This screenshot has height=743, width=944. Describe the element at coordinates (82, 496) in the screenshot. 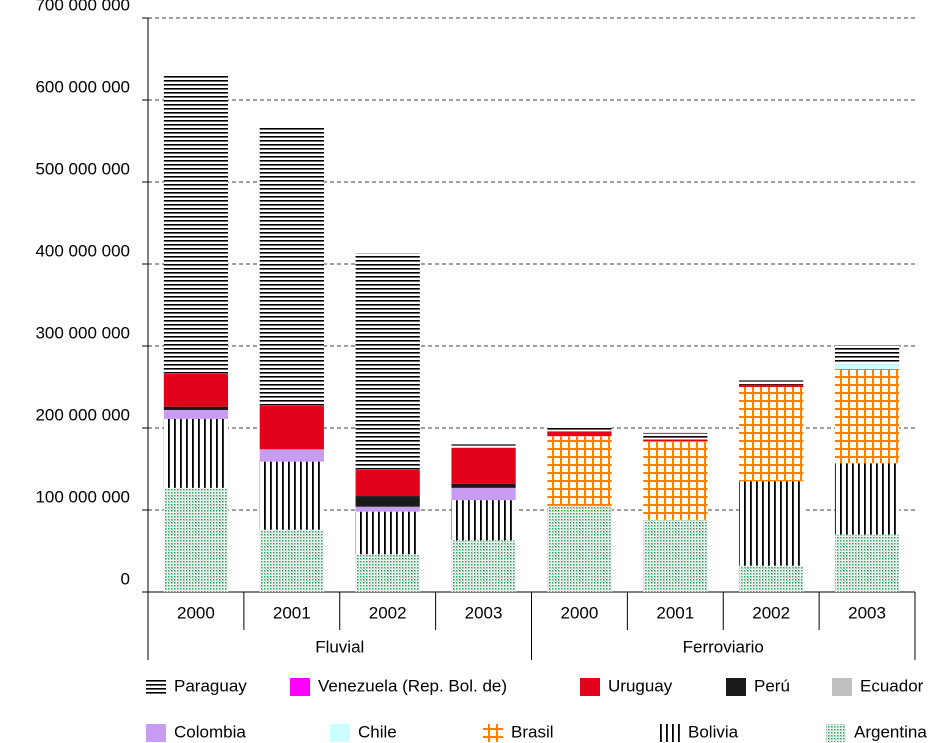

I see `y-tick-label: 100 000 000` at that location.